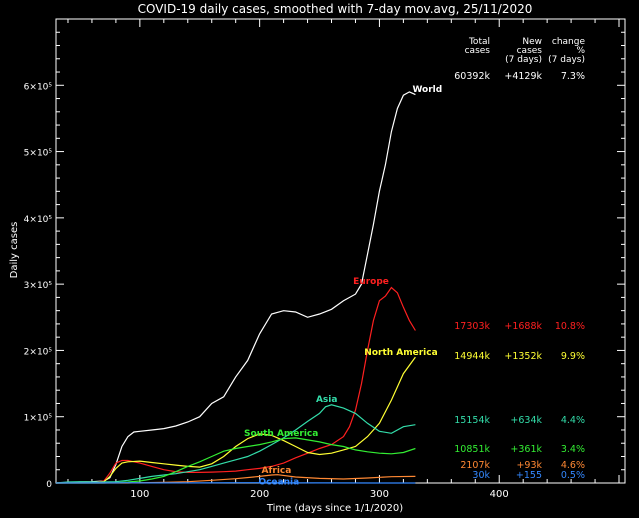  What do you see at coordinates (278, 482) in the screenshot?
I see `series-label-oceania: Oceania` at bounding box center [278, 482].